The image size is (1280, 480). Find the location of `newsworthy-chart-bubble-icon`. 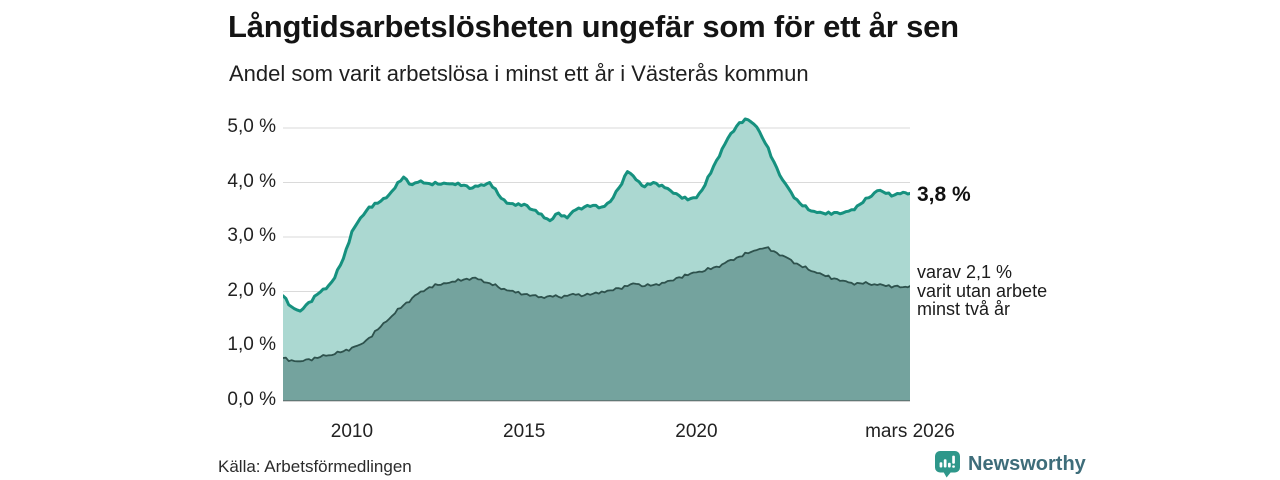

newsworthy-chart-bubble-icon is located at coordinates (947, 464).